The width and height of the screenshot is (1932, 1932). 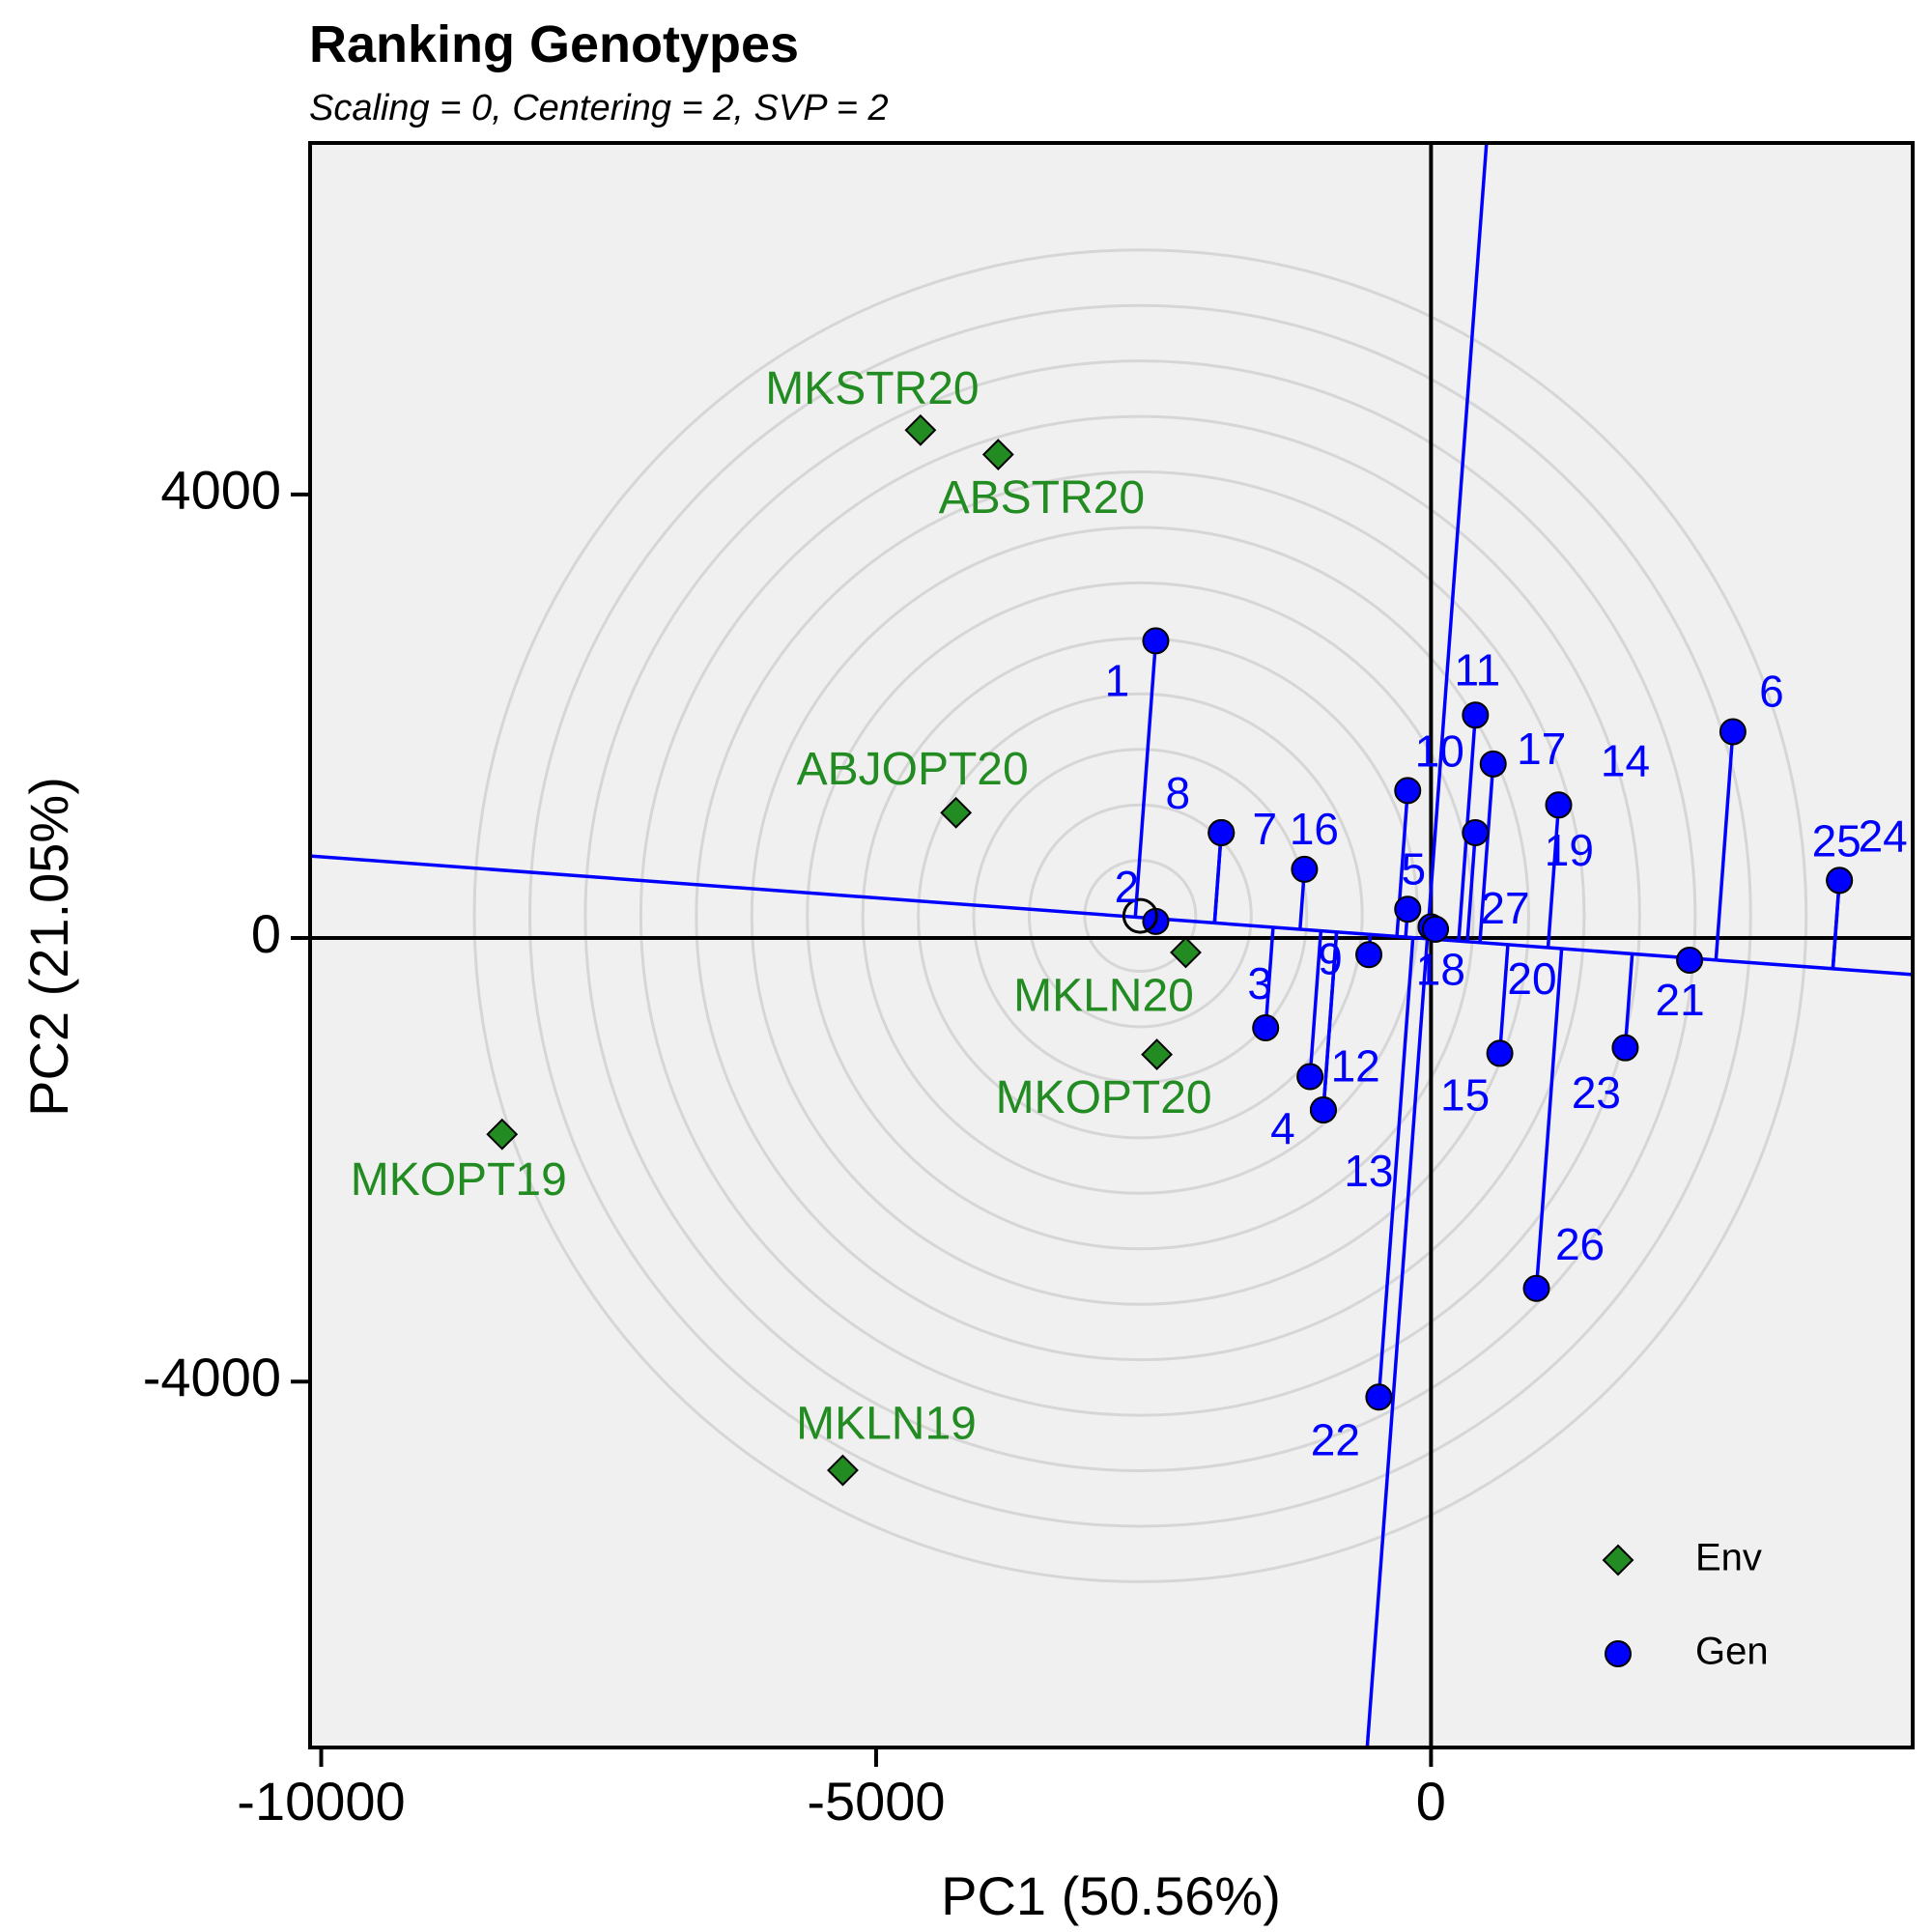 I want to click on env-label: MKOPT19, so click(x=459, y=1180).